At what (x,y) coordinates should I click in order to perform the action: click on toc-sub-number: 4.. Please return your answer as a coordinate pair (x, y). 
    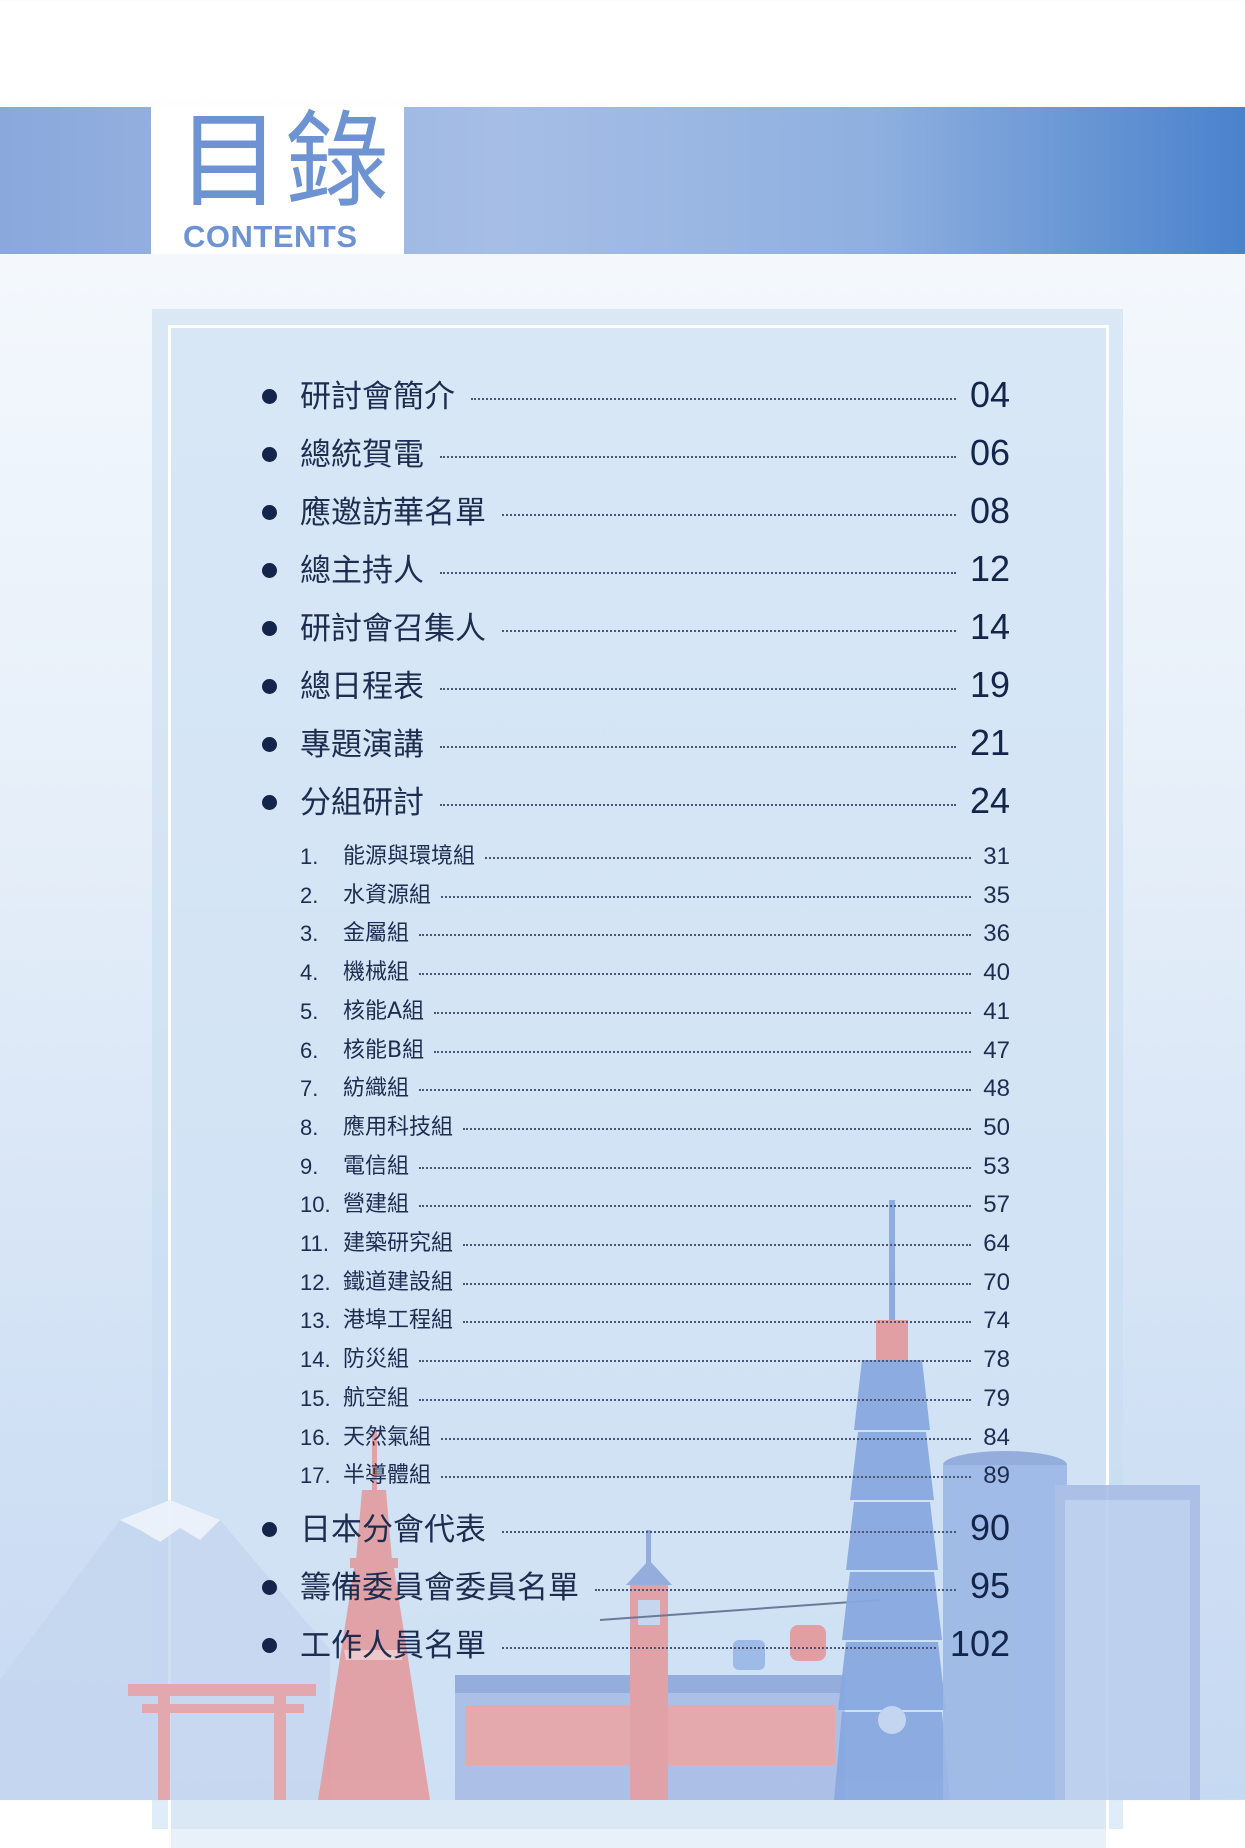
    Looking at the image, I should click on (309, 972).